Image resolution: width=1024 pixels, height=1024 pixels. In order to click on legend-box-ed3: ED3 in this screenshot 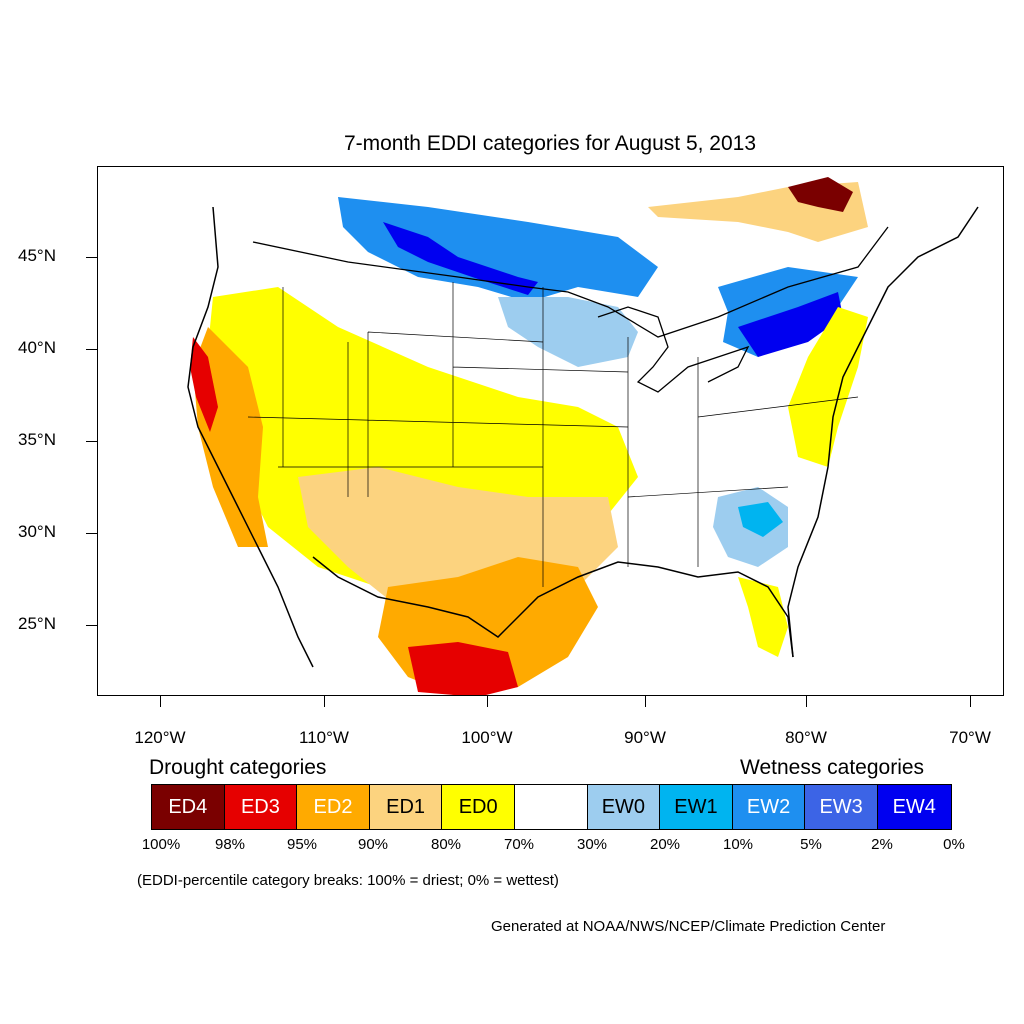, I will do `click(261, 807)`.